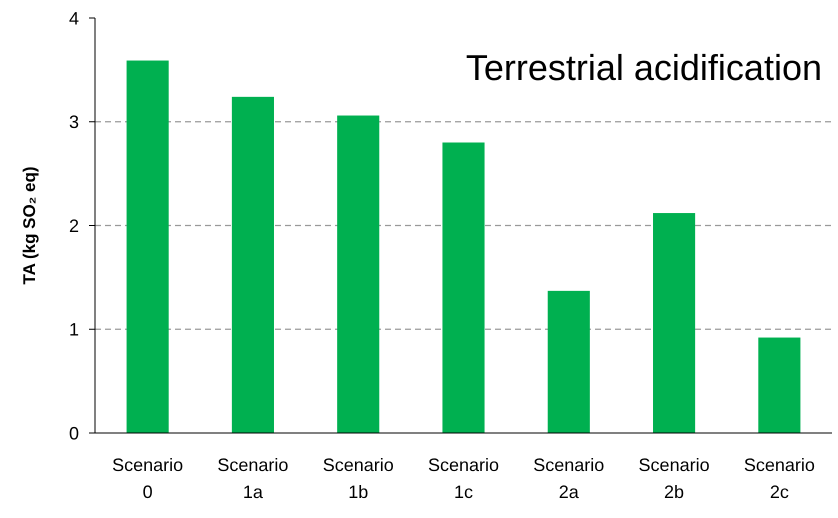 The height and width of the screenshot is (518, 838). I want to click on x-tick-label: Scenario 2a, so click(568, 478).